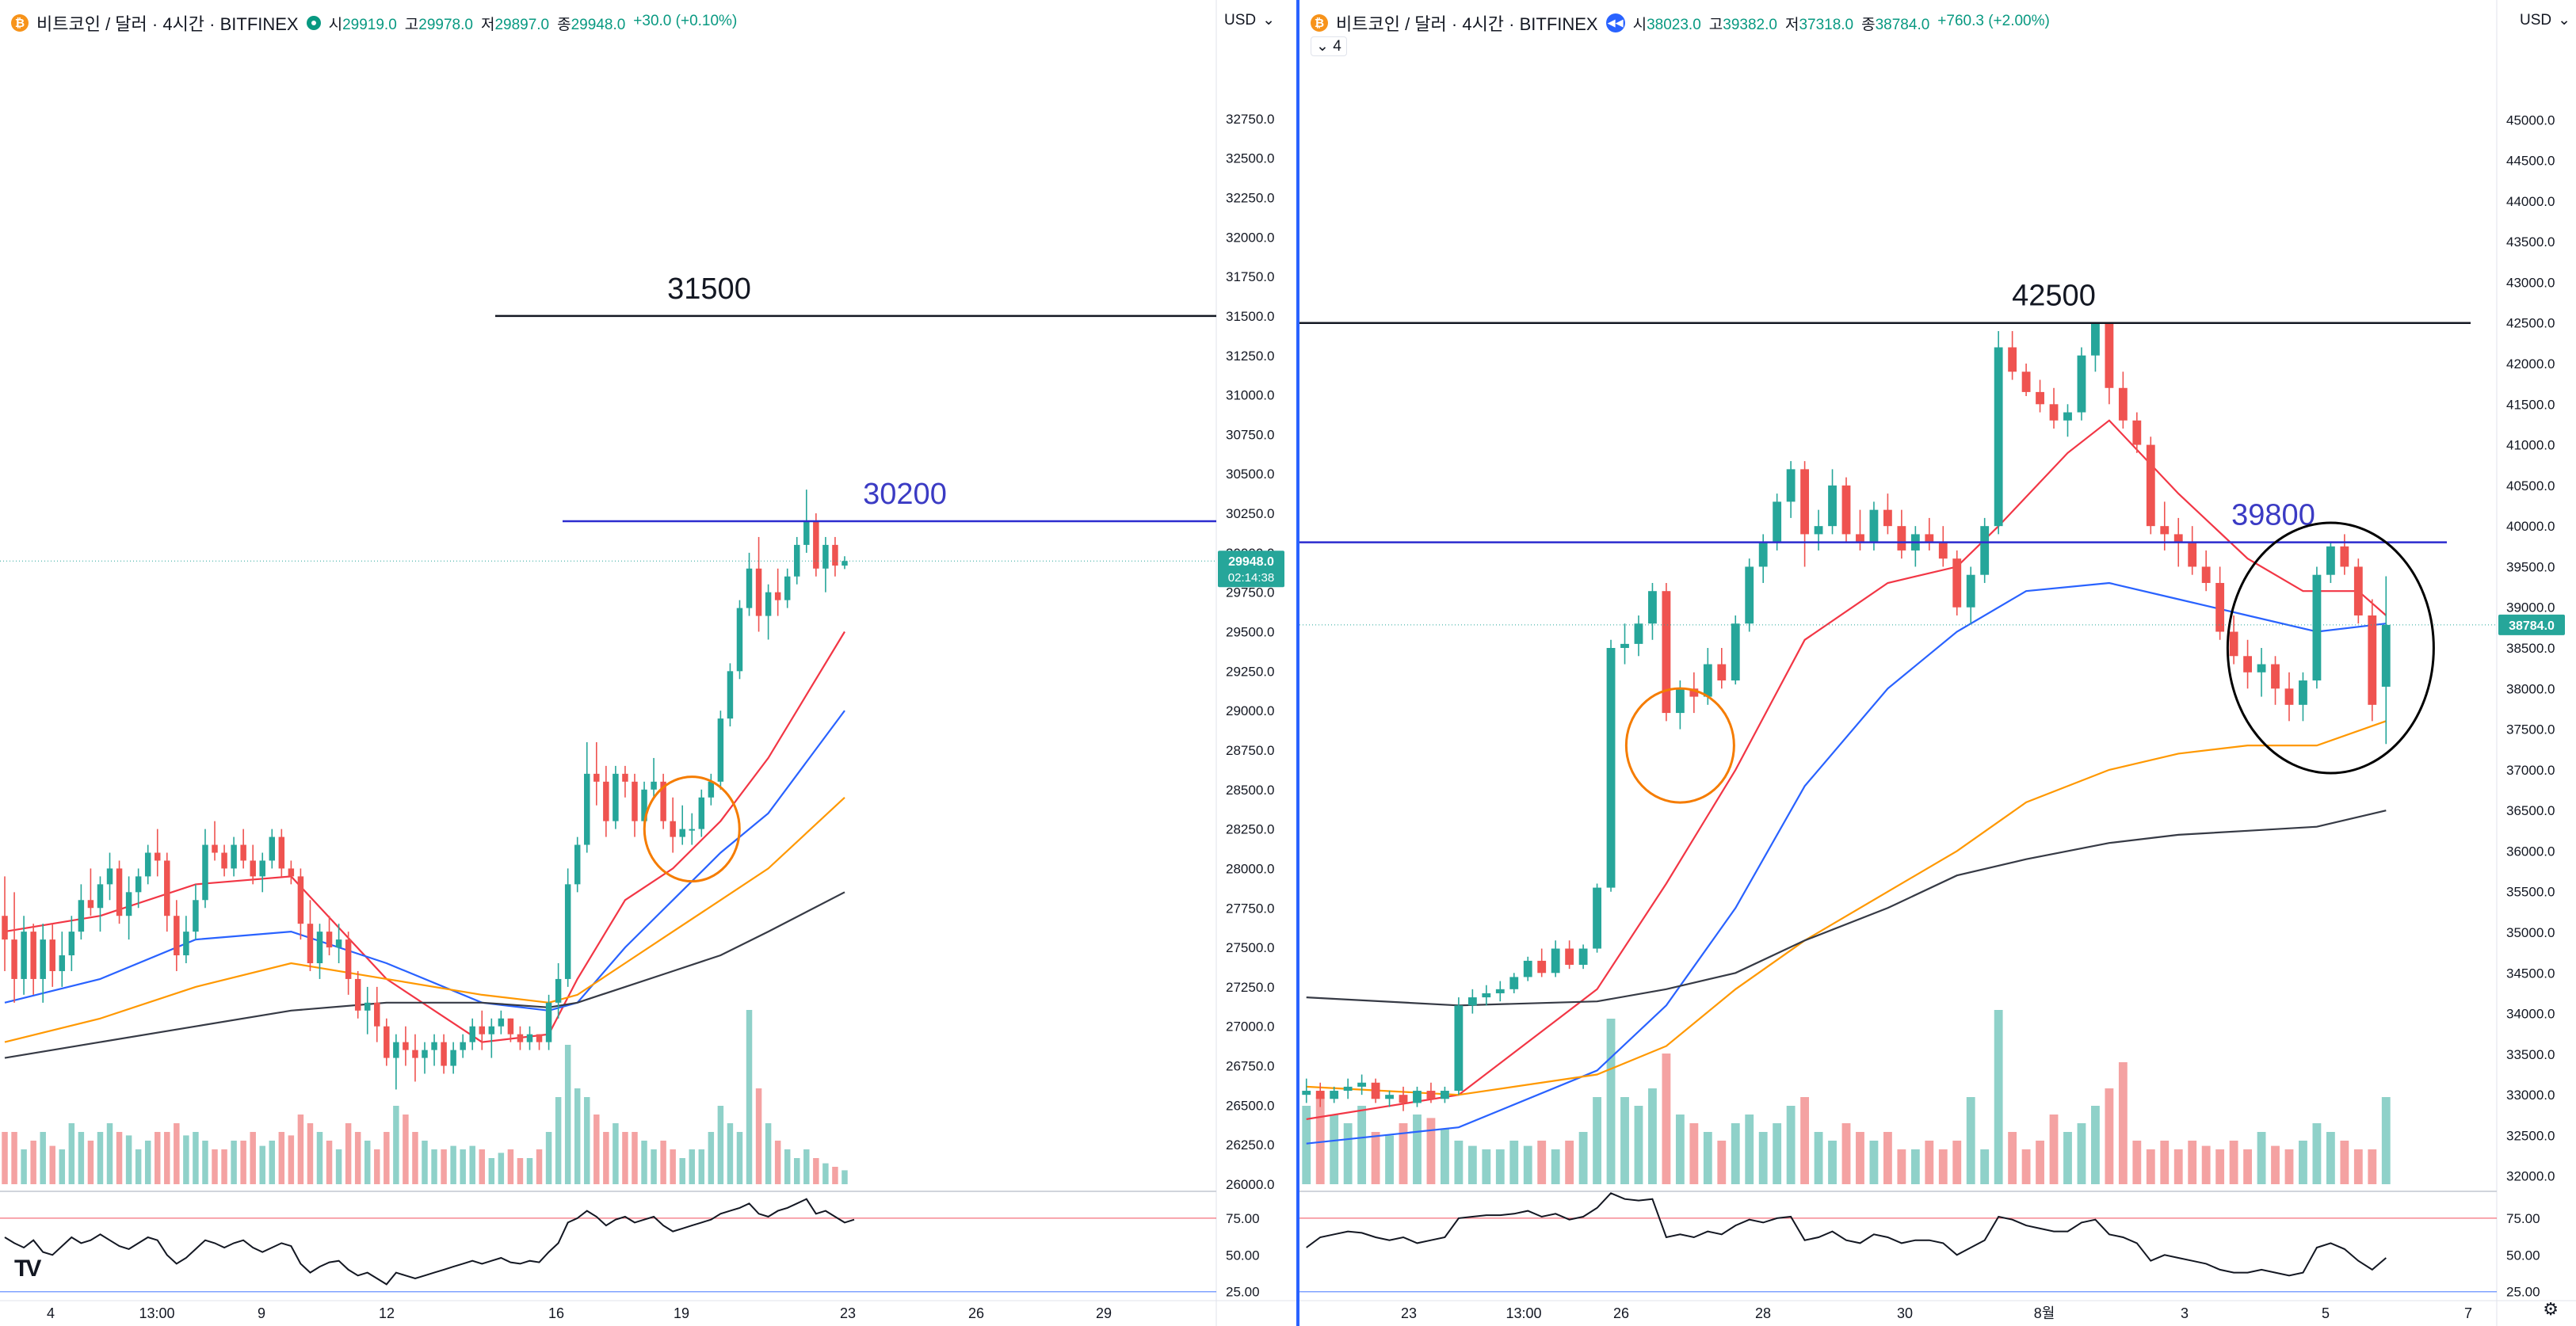 This screenshot has width=2576, height=1326. I want to click on price-tick-label: 43500.0, so click(2530, 242).